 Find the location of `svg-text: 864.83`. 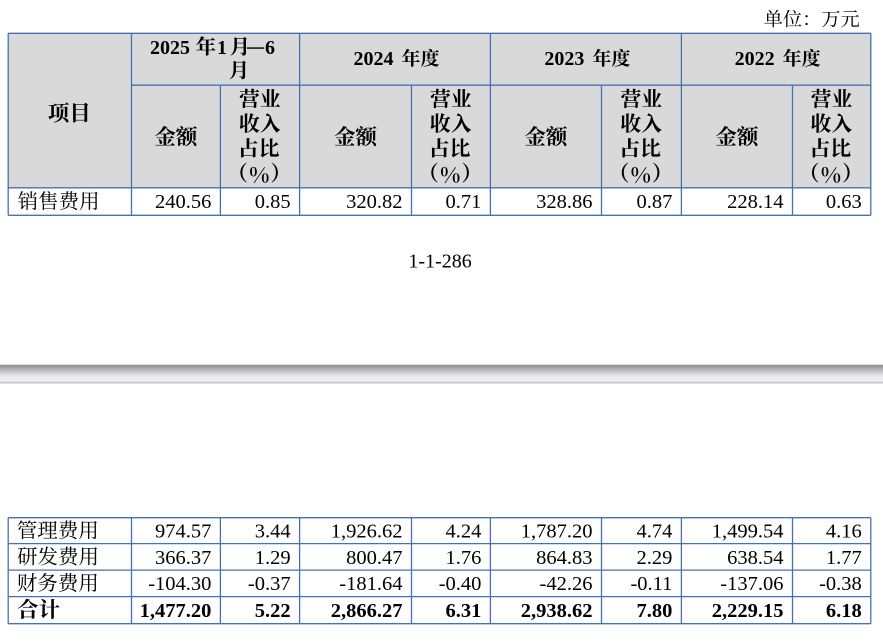

svg-text: 864.83 is located at coordinates (564, 558).